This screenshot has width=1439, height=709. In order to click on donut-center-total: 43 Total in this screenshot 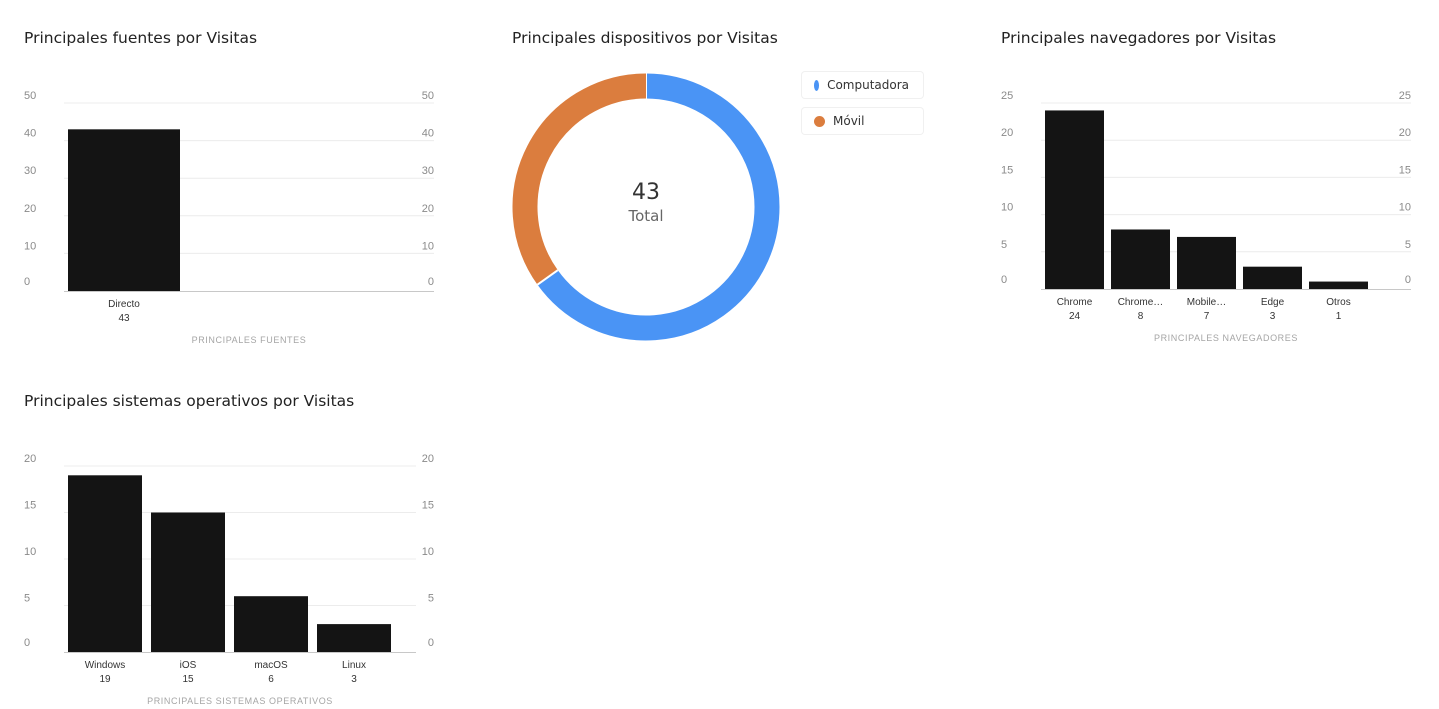, I will do `click(646, 202)`.